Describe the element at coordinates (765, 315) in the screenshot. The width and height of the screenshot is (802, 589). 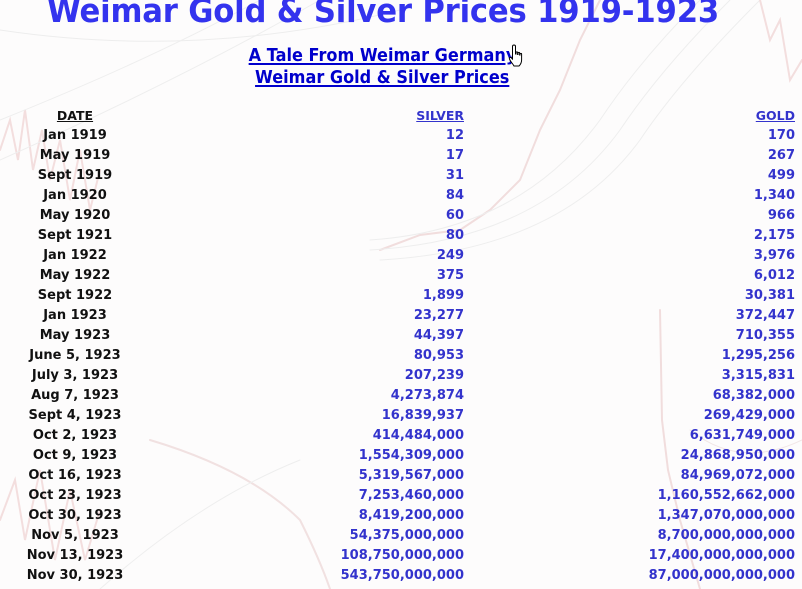
I see `gold-price-cell: 372,447` at that location.